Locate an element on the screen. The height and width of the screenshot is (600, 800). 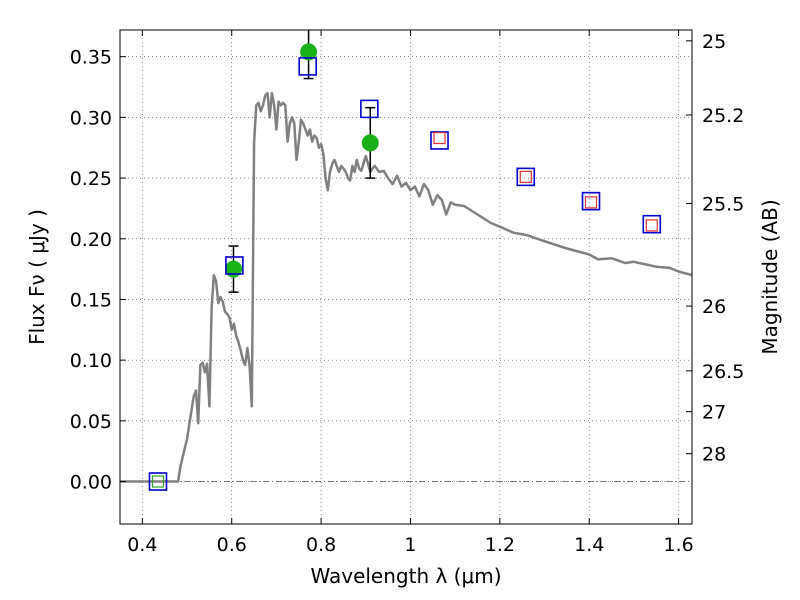
y-tick-label: 0.25 is located at coordinates (91, 179).